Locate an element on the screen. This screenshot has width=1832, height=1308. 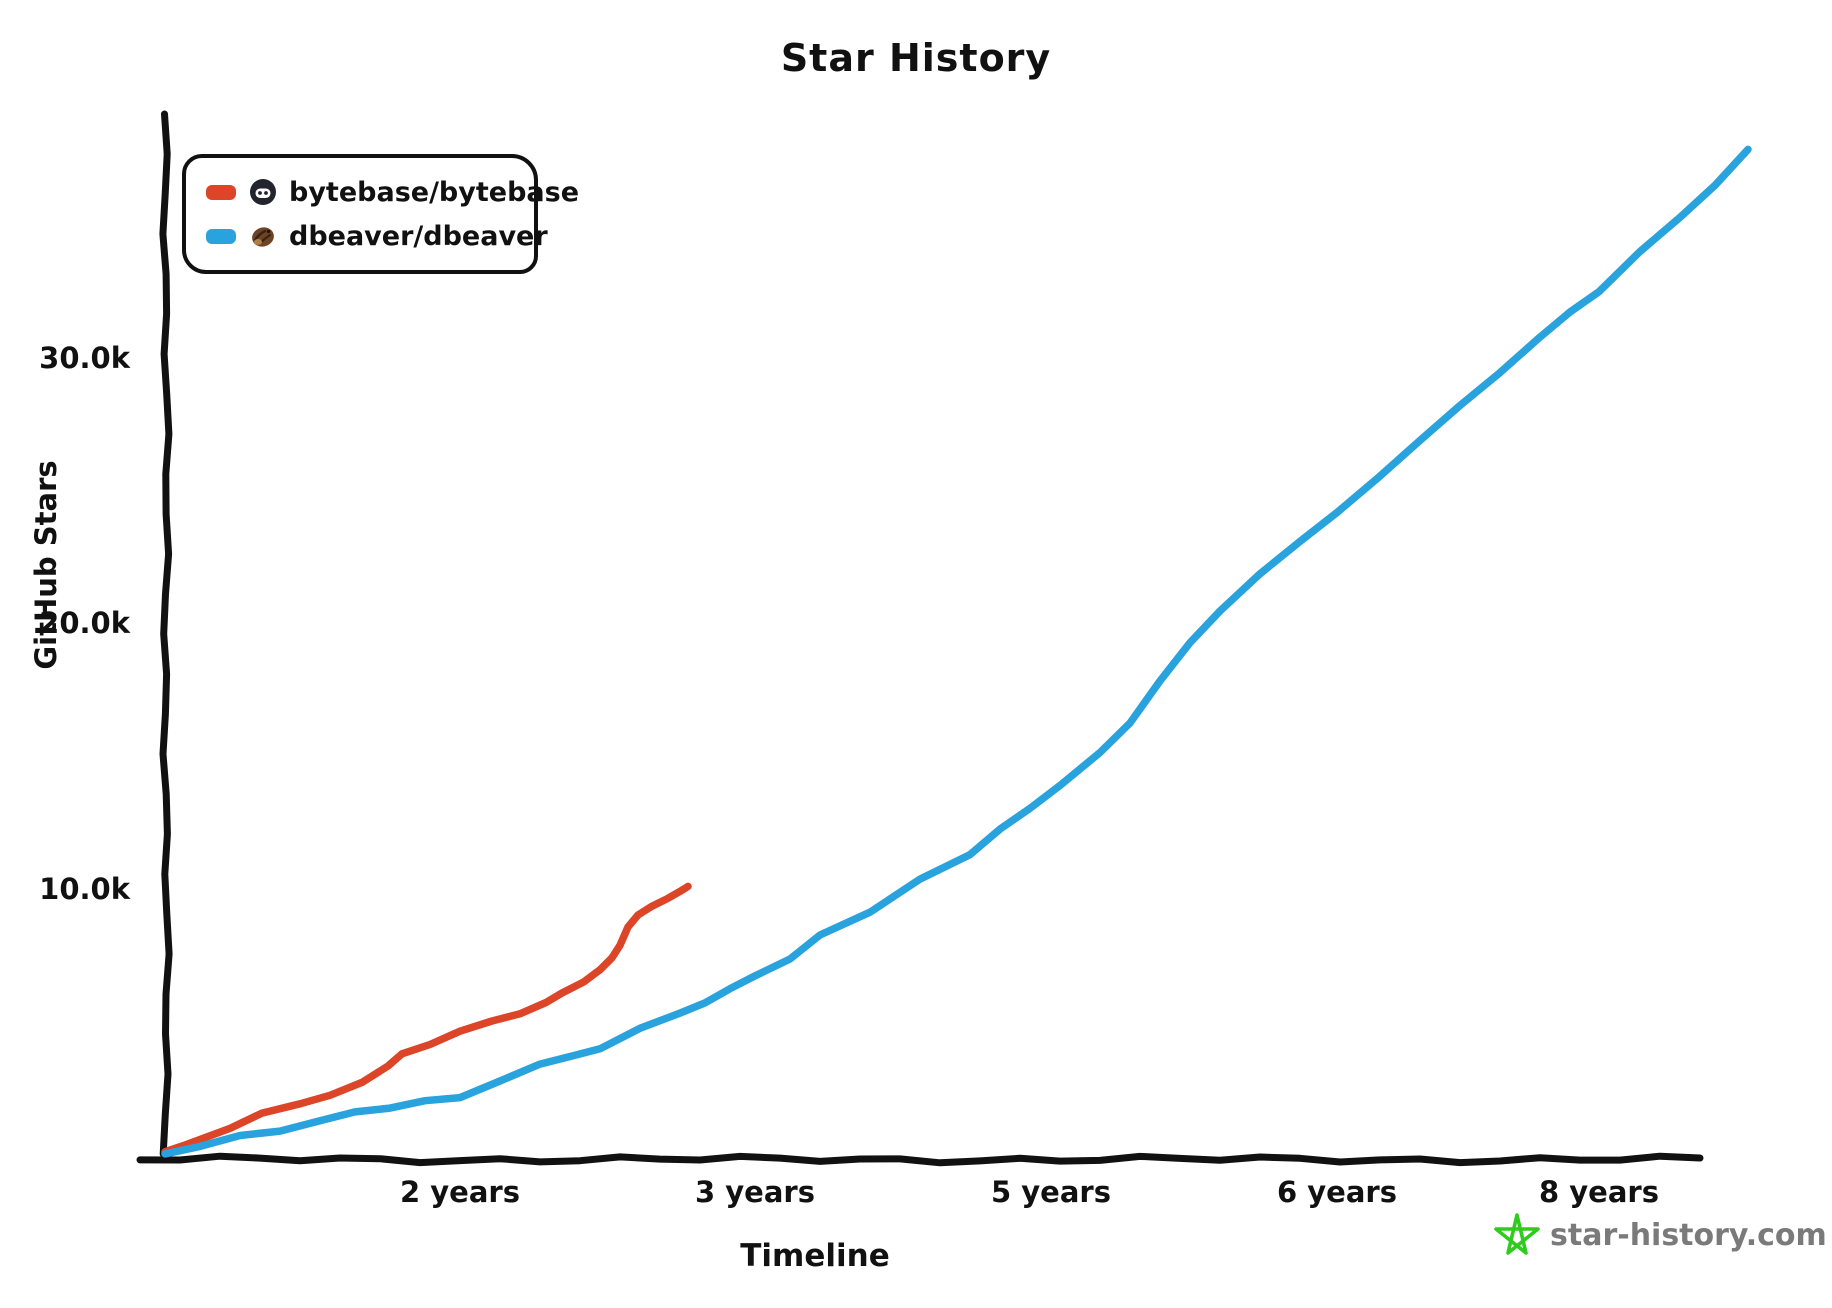
dbeaver-avatar-icon is located at coordinates (263, 237).